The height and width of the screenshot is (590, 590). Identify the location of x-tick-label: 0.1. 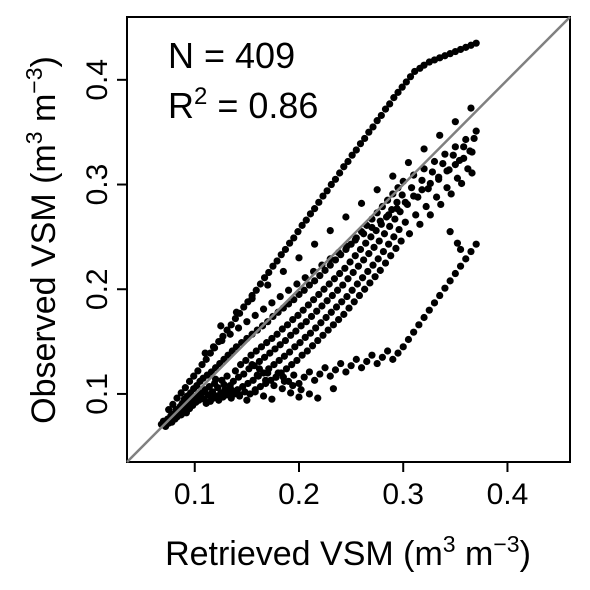
(195, 494).